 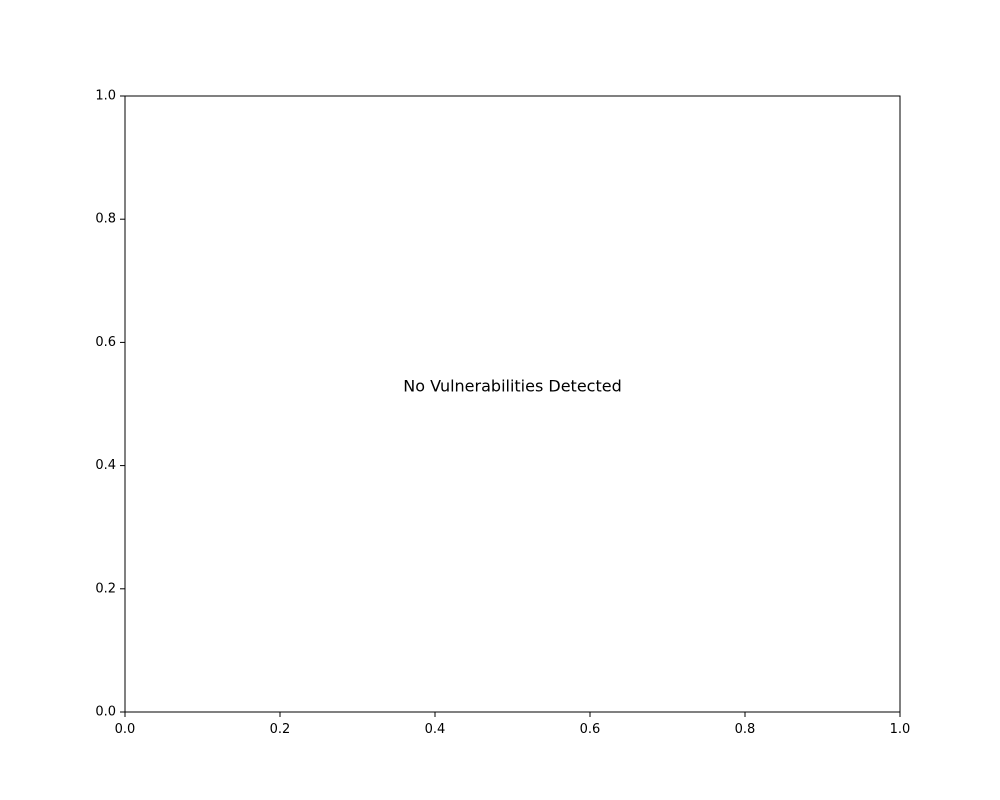 What do you see at coordinates (105, 588) in the screenshot?
I see `y-tick-label: 0.2` at bounding box center [105, 588].